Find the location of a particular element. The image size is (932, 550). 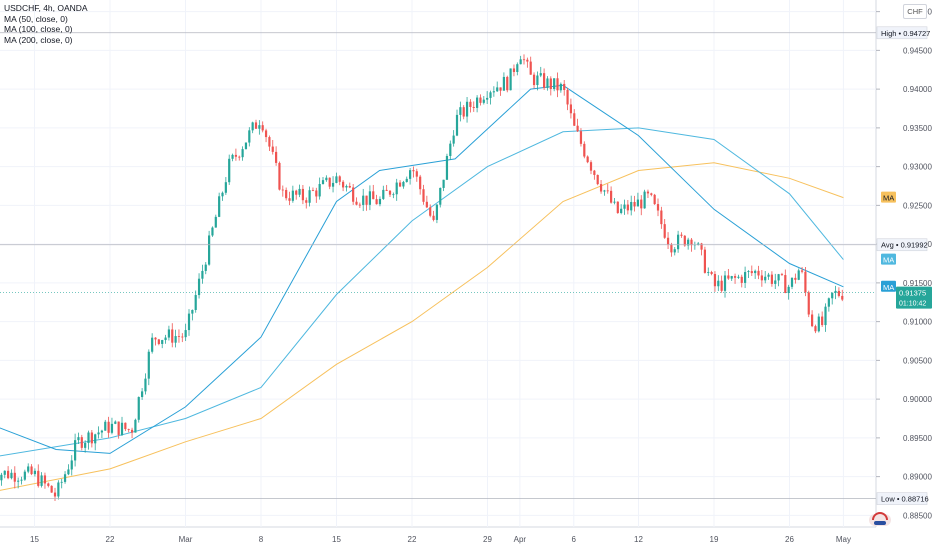

time-tick-label: Apr is located at coordinates (520, 539).